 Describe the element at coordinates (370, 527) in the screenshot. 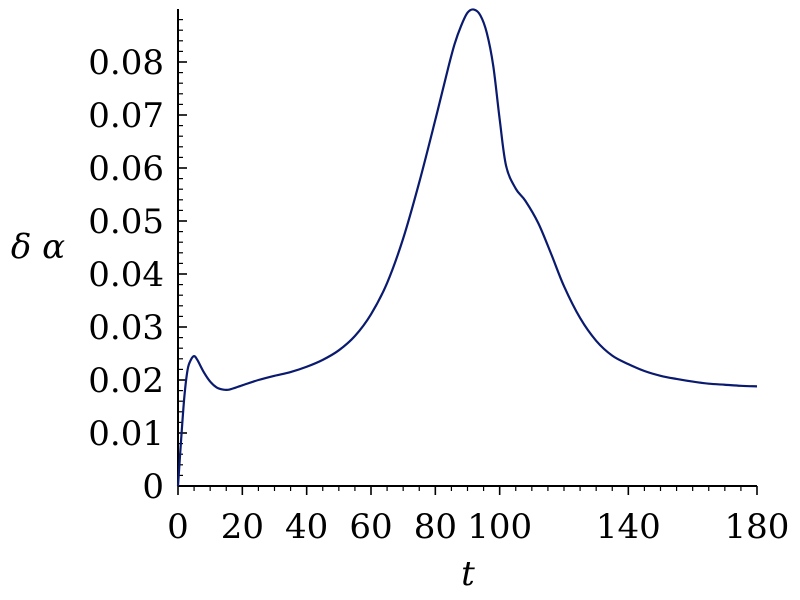

I see `x-tick-label: 60` at that location.